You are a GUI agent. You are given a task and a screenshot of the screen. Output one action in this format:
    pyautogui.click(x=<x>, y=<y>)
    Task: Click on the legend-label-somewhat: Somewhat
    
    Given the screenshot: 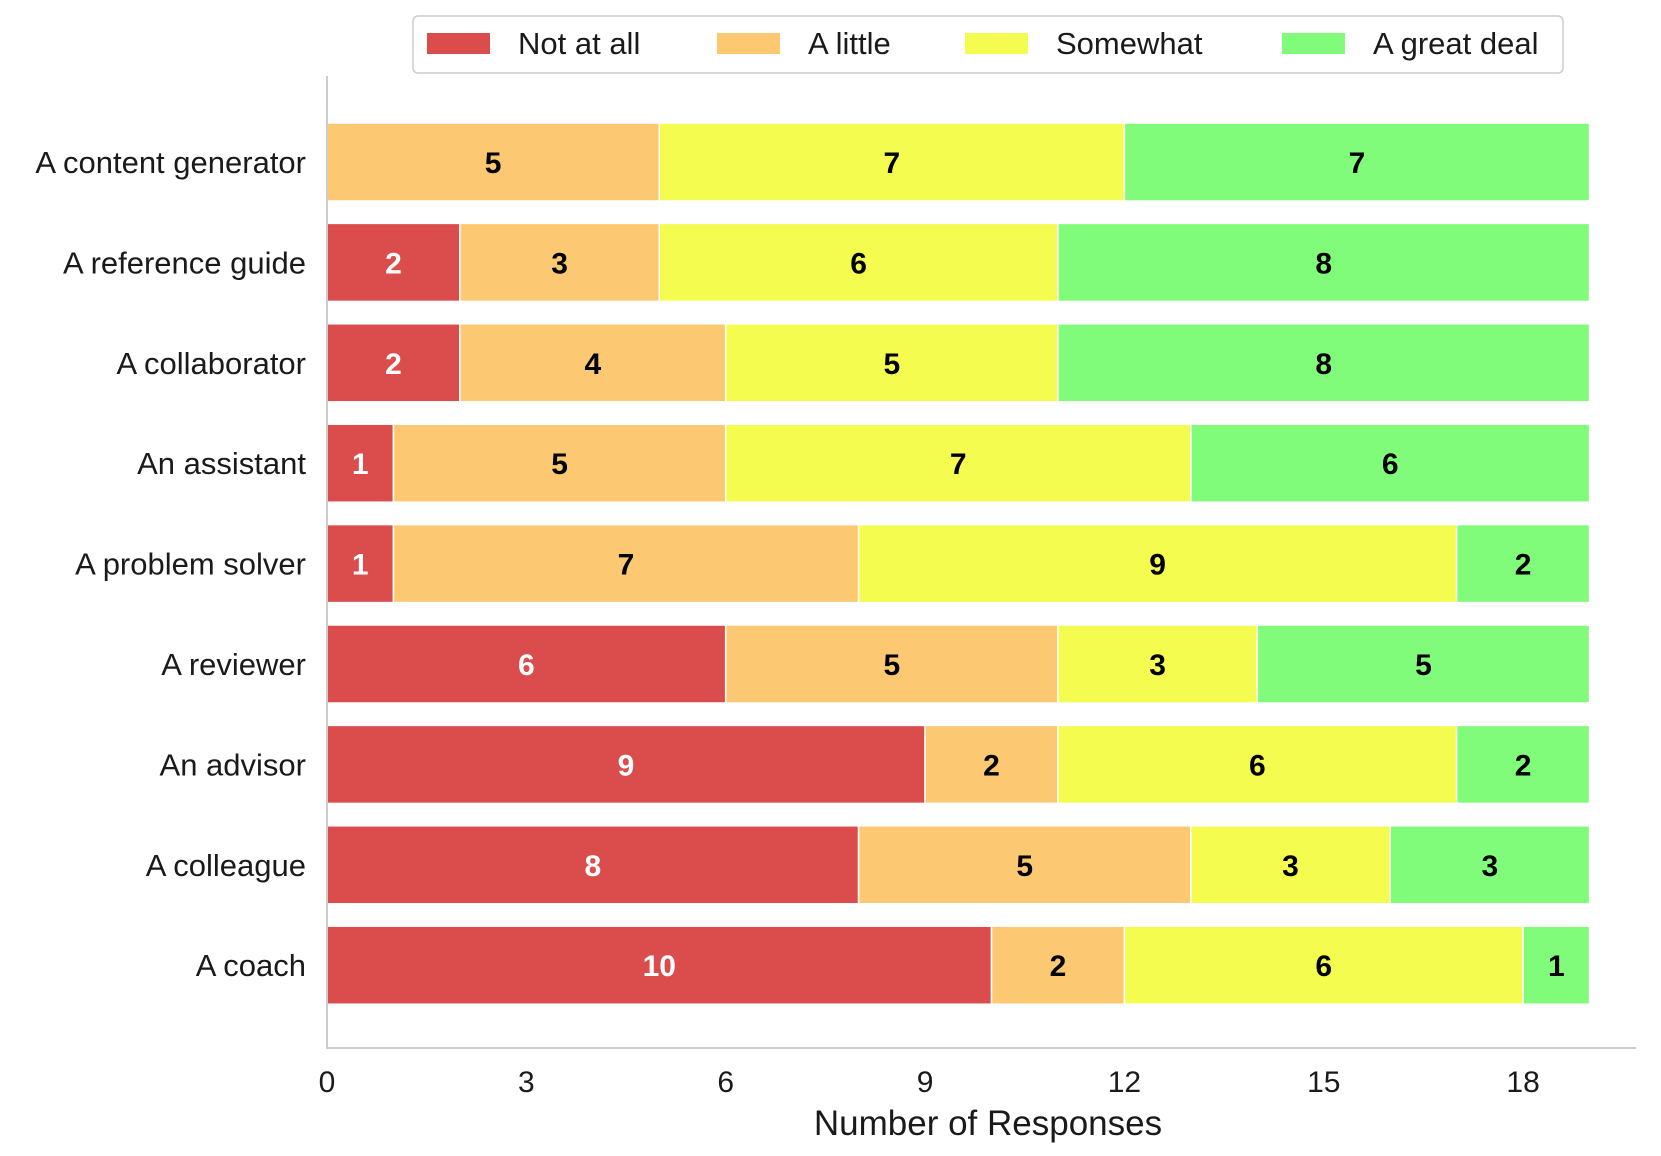 What is the action you would take?
    pyautogui.click(x=1129, y=43)
    